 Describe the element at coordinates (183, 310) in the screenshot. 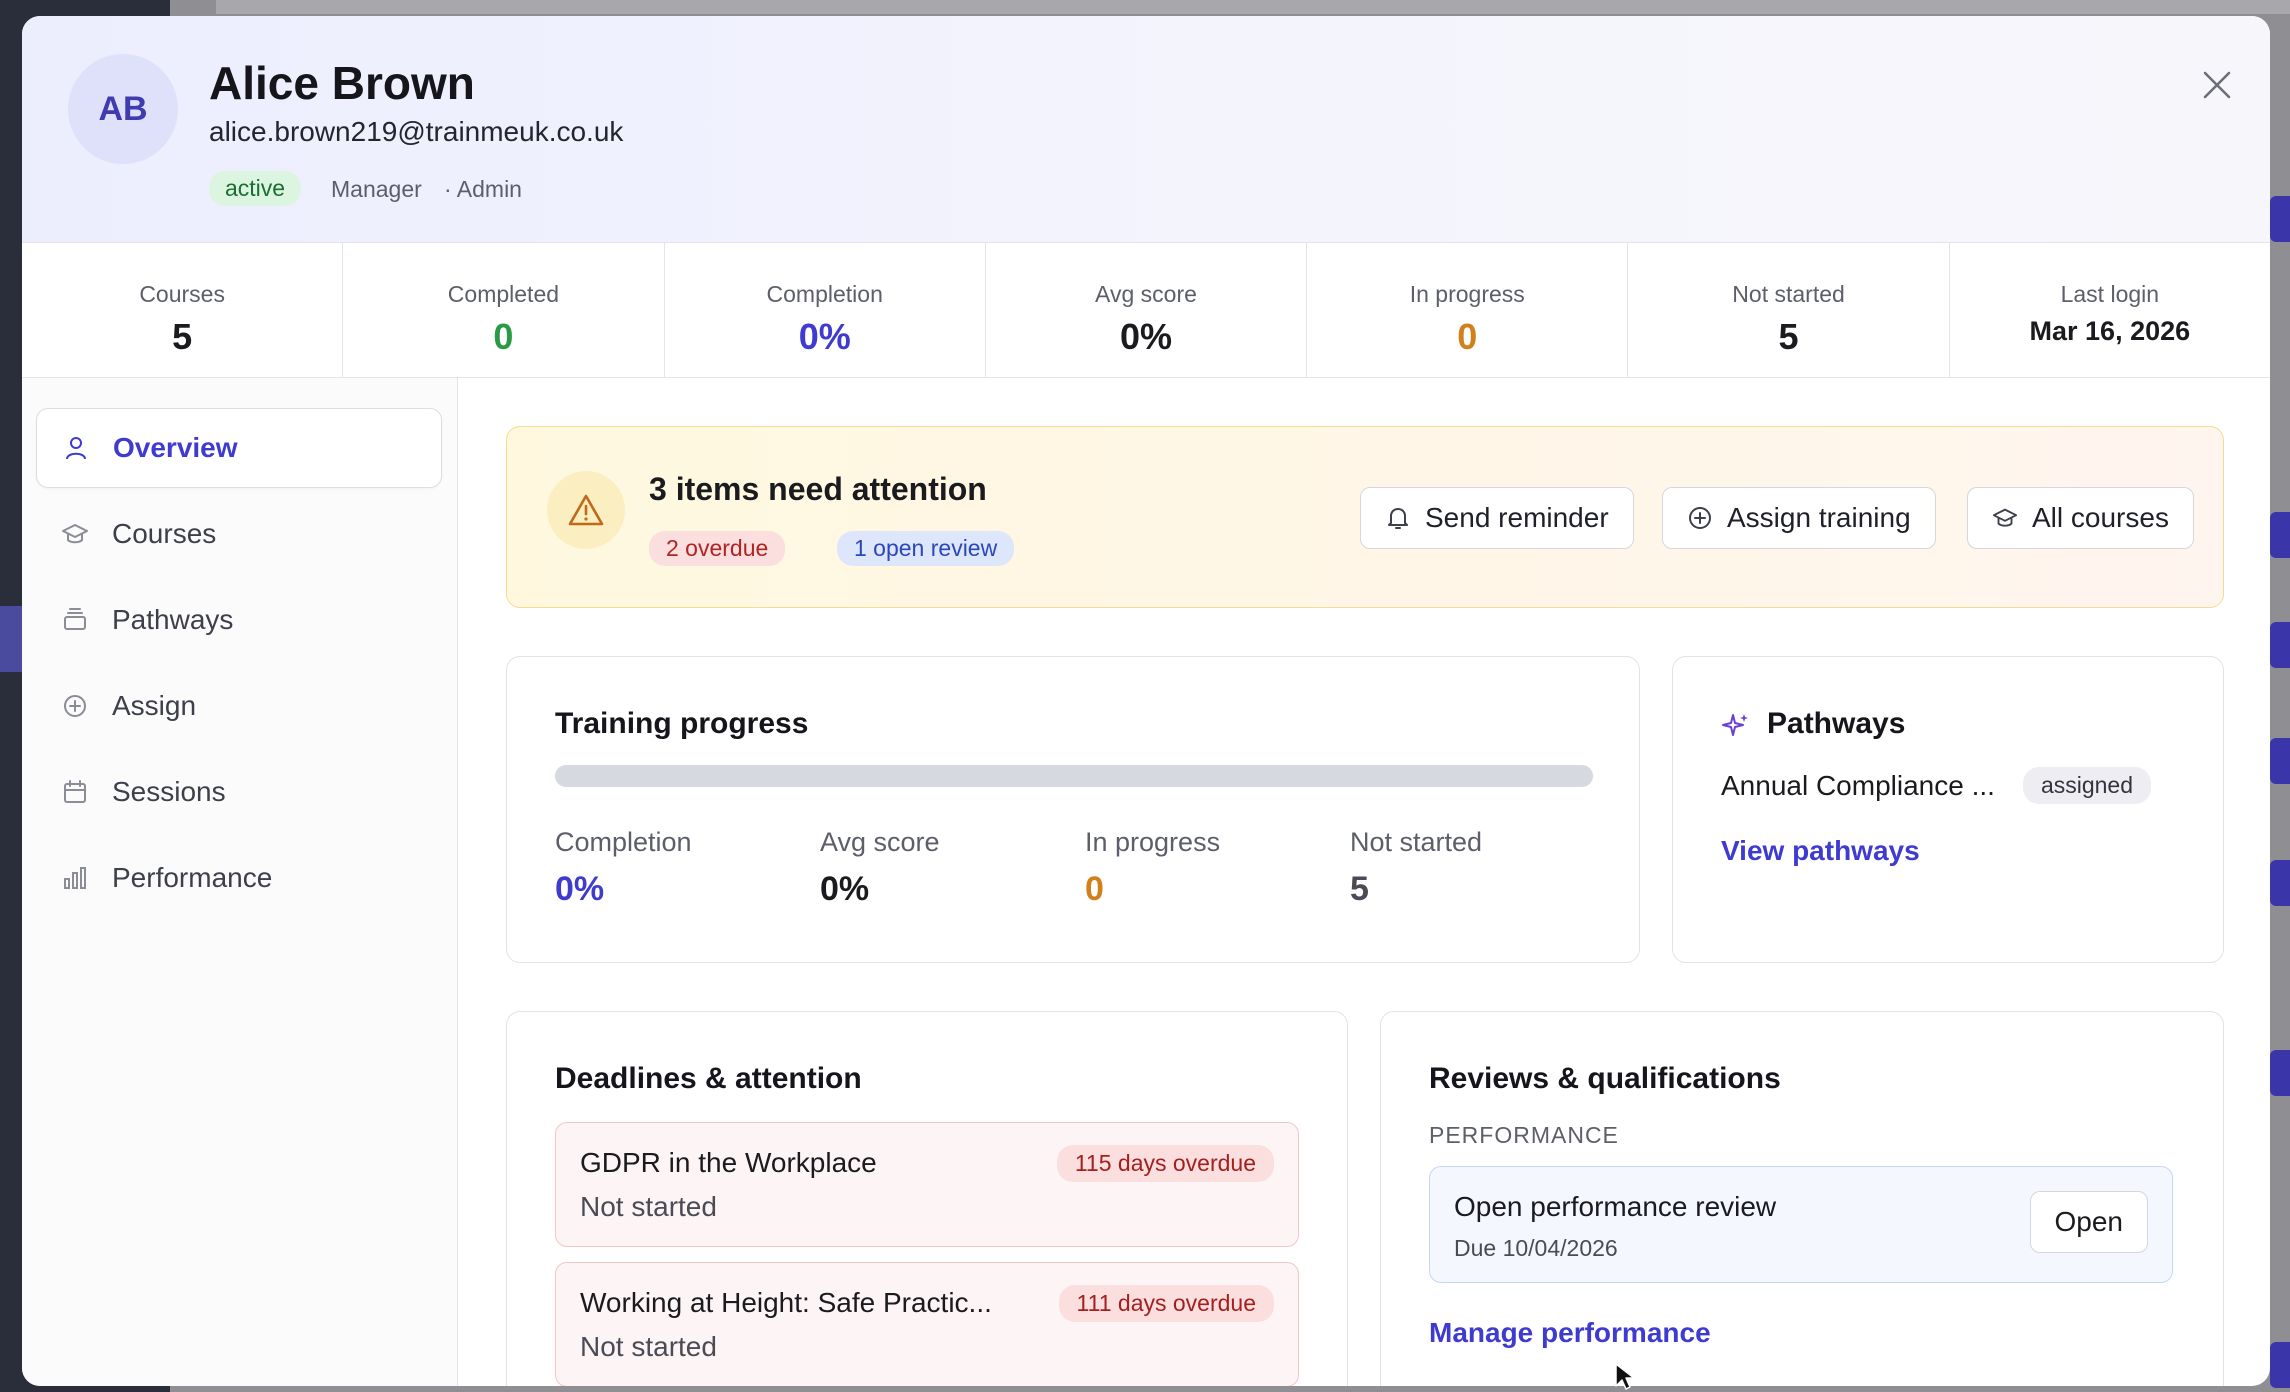

I see `stat-courses: Courses 5` at that location.